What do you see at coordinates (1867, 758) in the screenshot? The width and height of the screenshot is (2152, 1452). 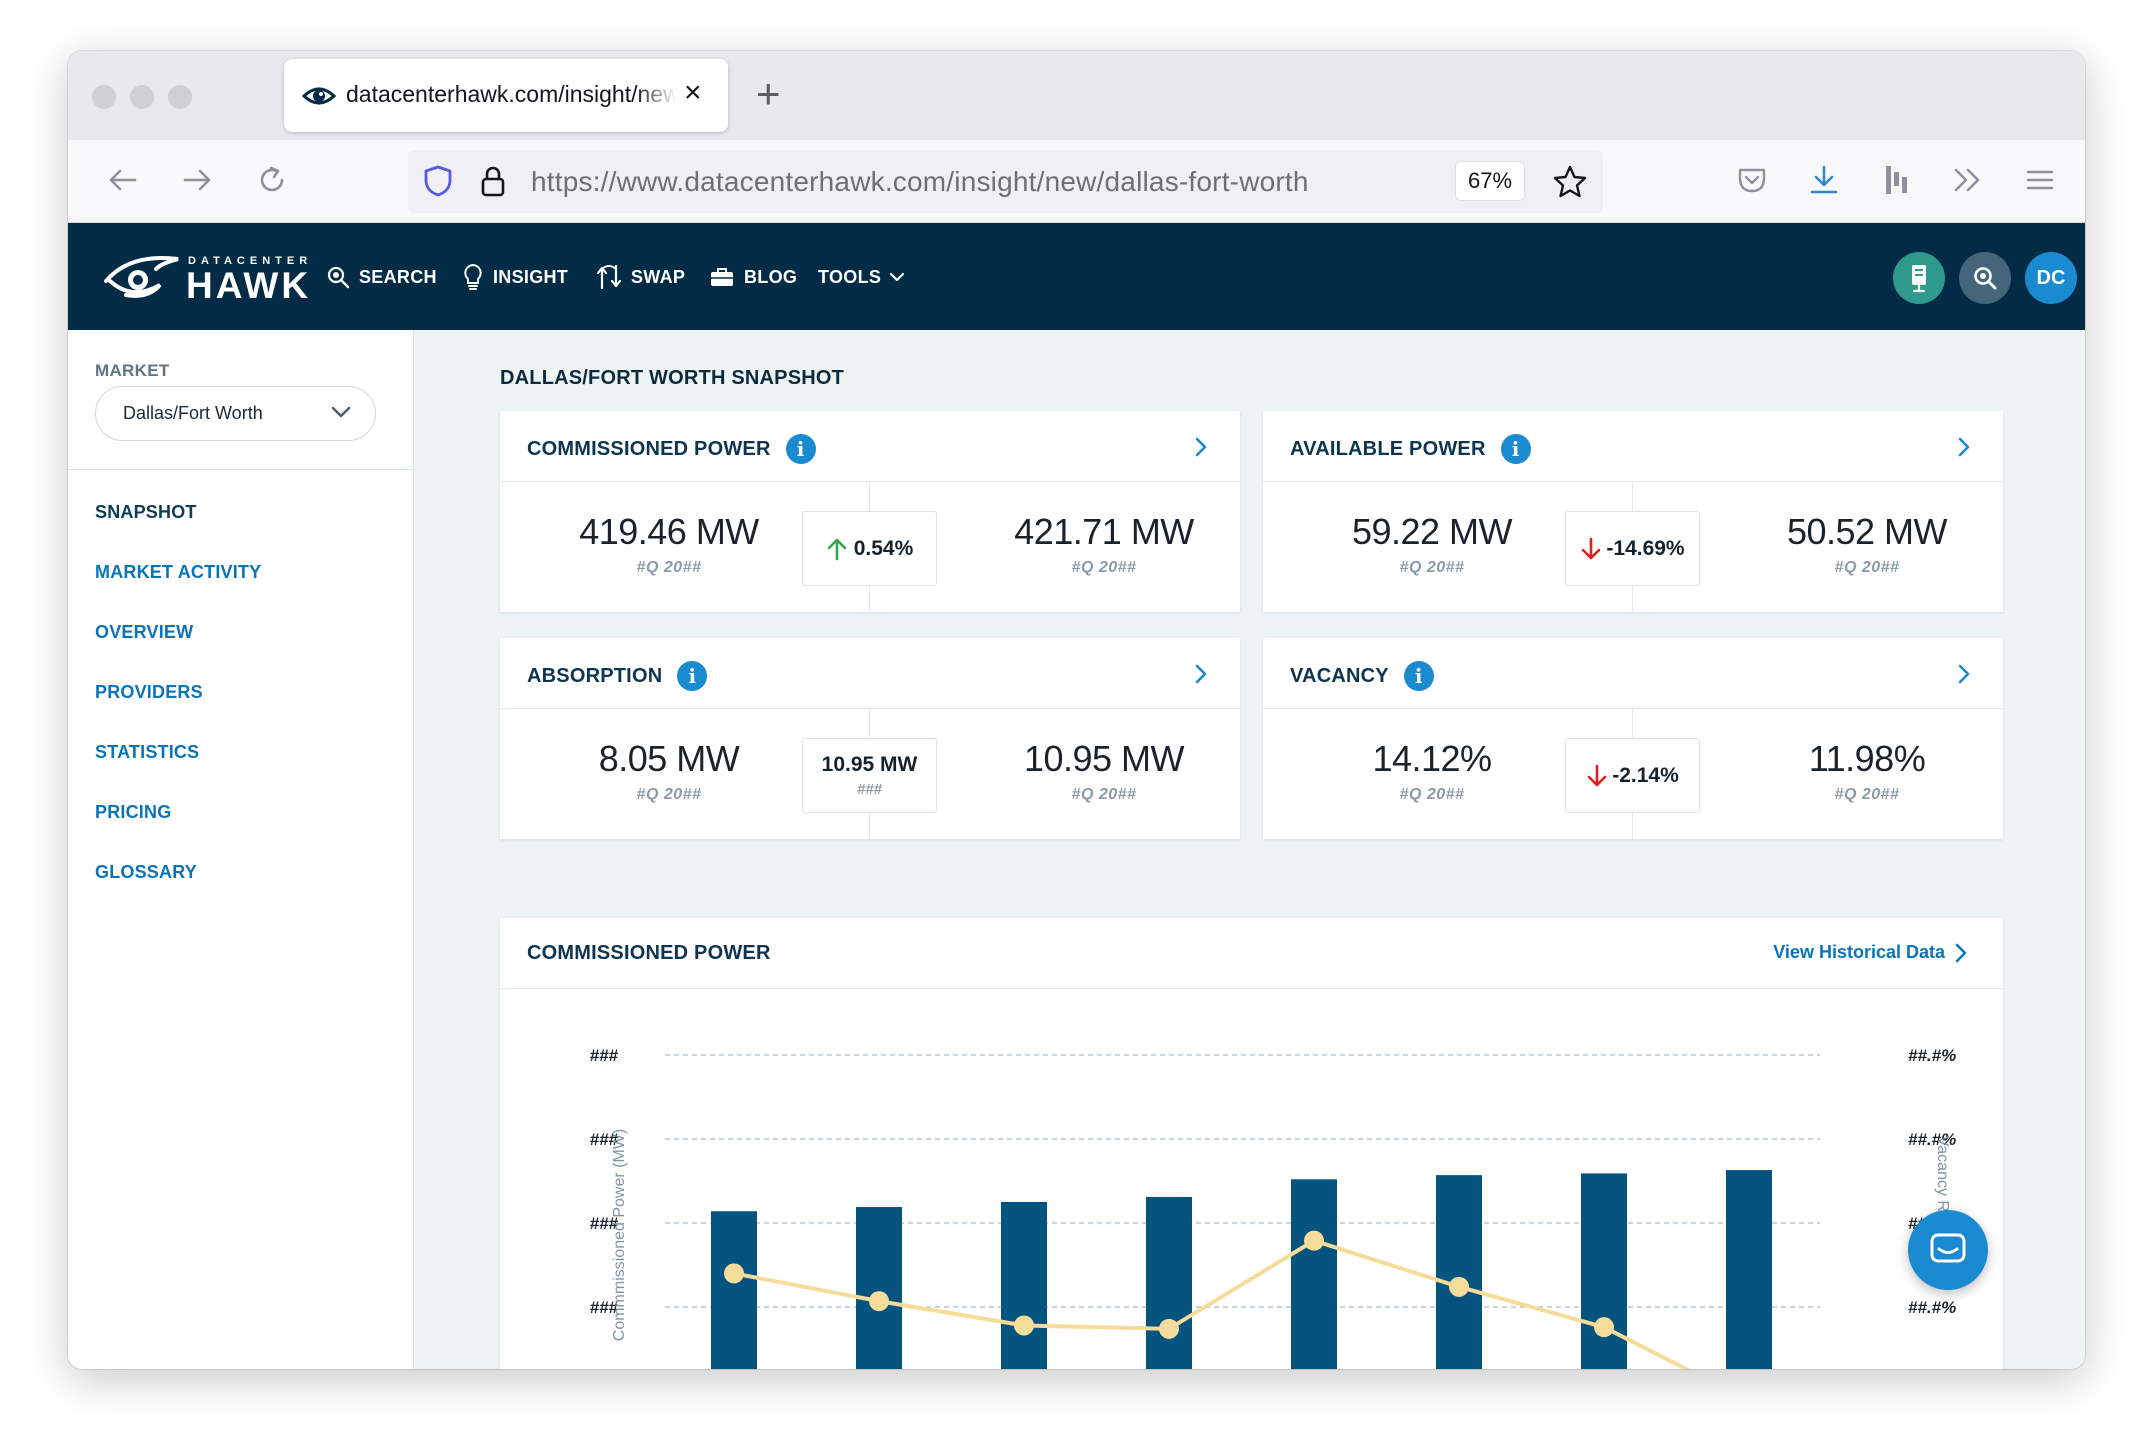 I see `current-value-number: 11.98%` at bounding box center [1867, 758].